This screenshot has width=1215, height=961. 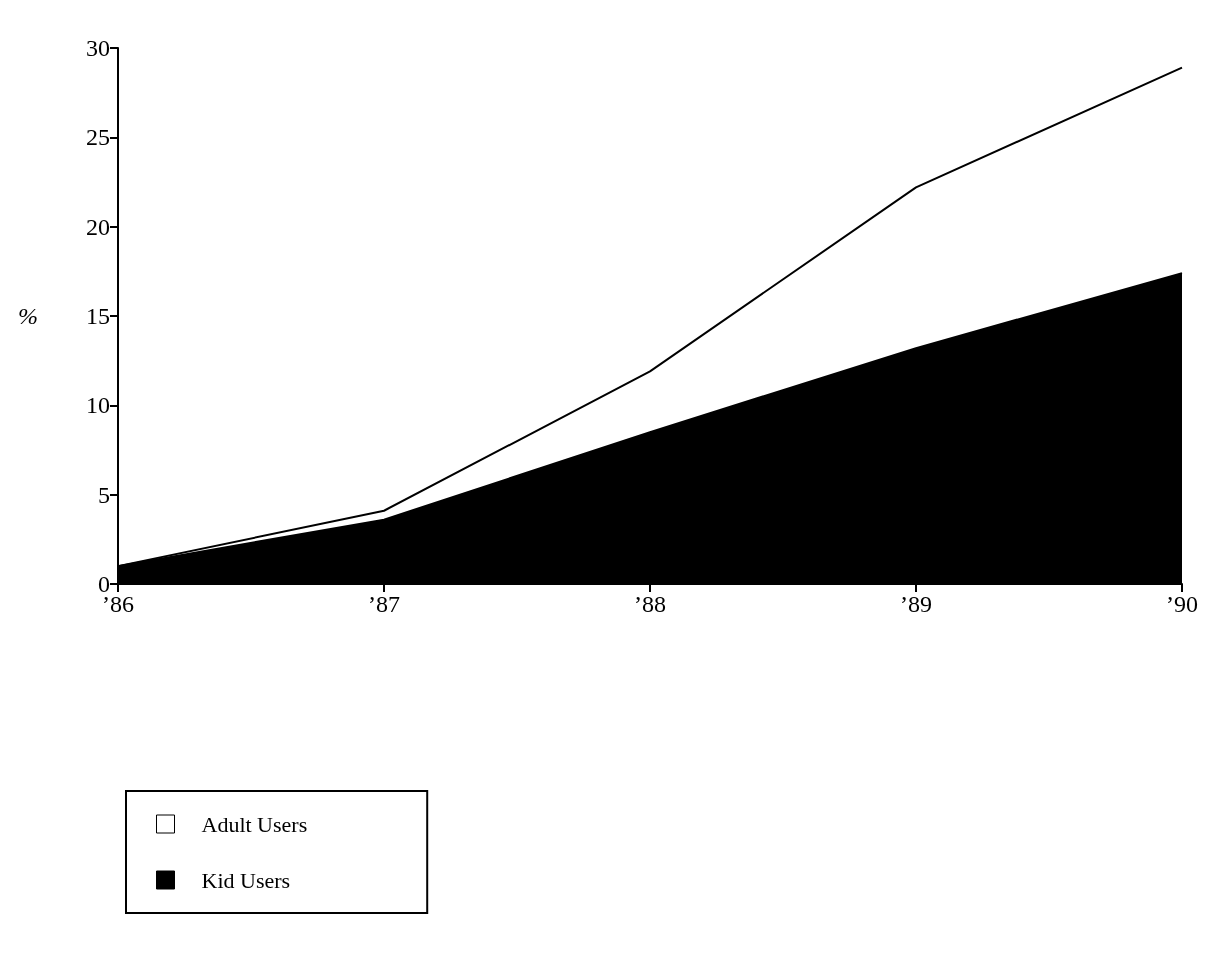 I want to click on legend-label: Adult Users, so click(x=254, y=824).